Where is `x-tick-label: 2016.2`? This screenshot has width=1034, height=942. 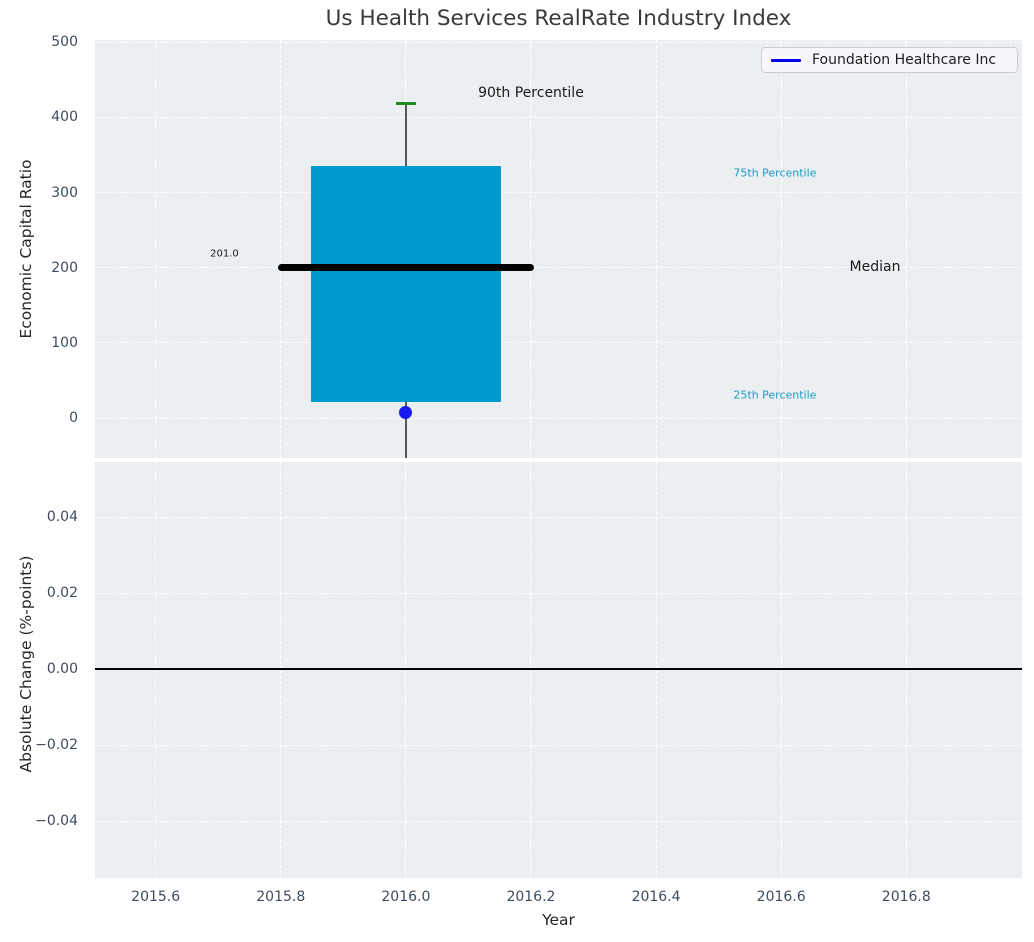
x-tick-label: 2016.2 is located at coordinates (531, 897).